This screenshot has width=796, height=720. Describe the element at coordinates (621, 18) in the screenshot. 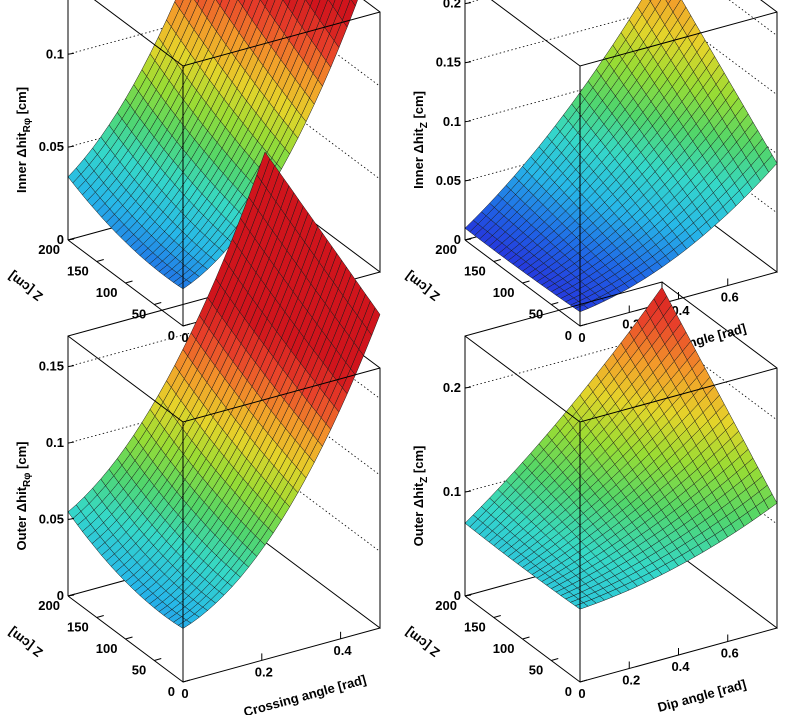

I see `z-gridline` at that location.